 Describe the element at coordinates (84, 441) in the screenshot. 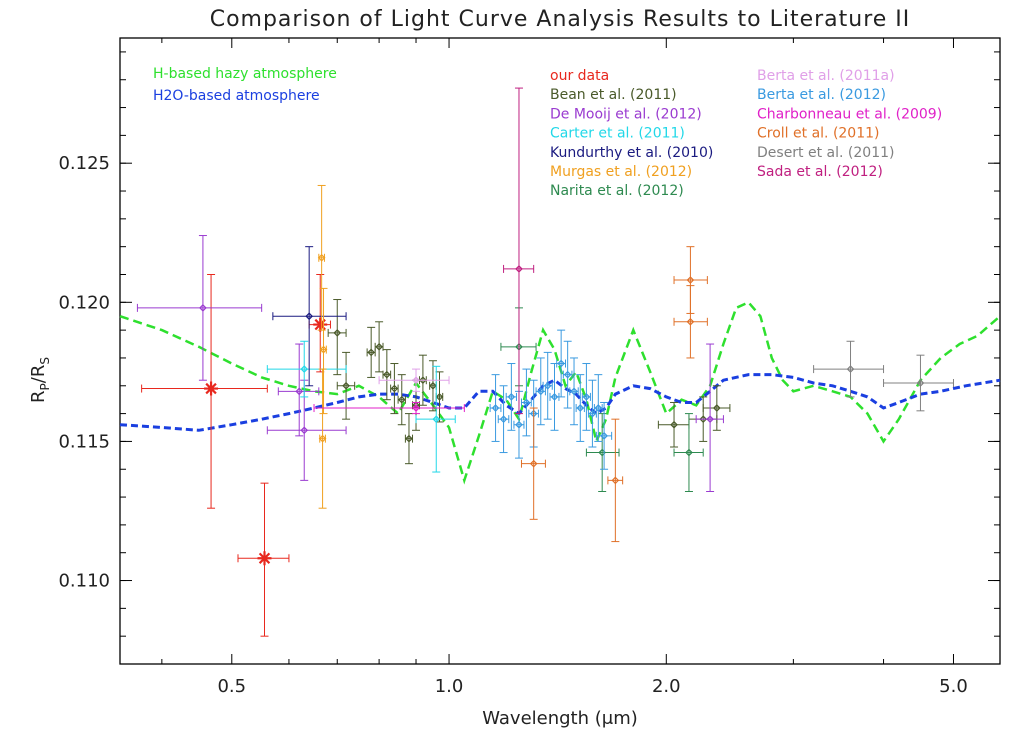

I see `y-tick-label: 0.115` at that location.